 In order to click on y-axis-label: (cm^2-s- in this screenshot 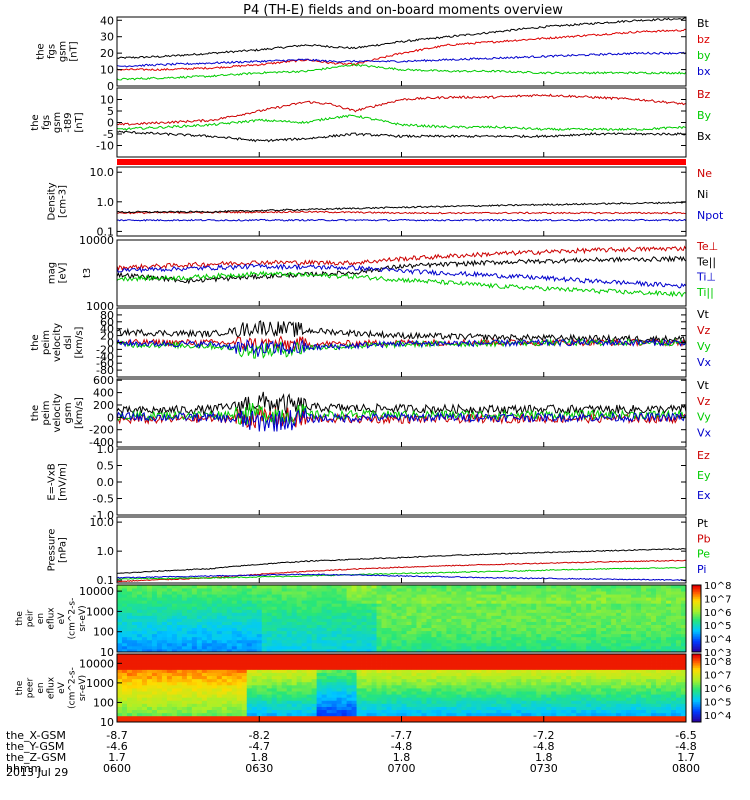, I will do `click(73, 619)`.